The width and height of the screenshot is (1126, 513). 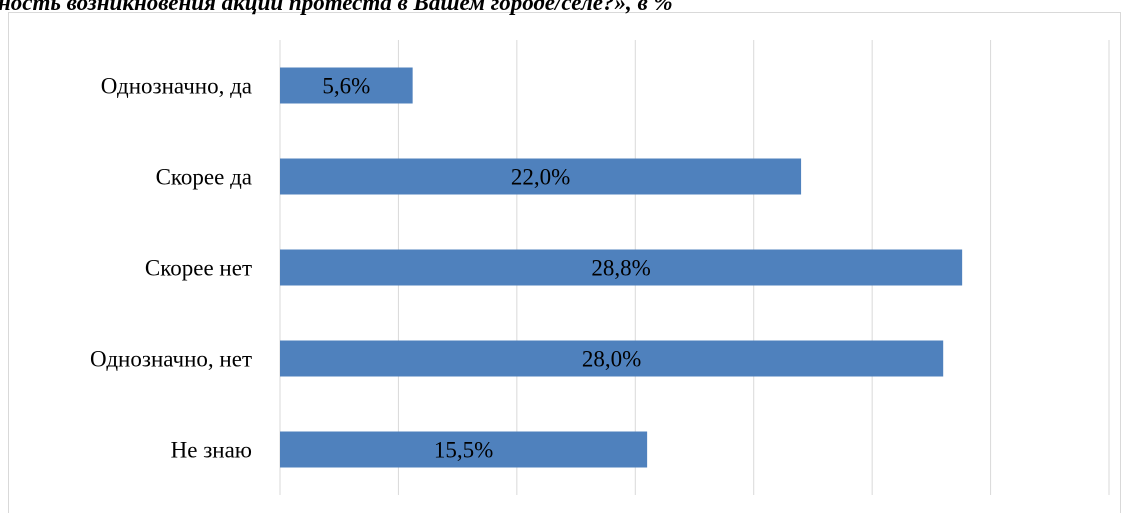 I want to click on value-label: 22,0%, so click(x=540, y=177).